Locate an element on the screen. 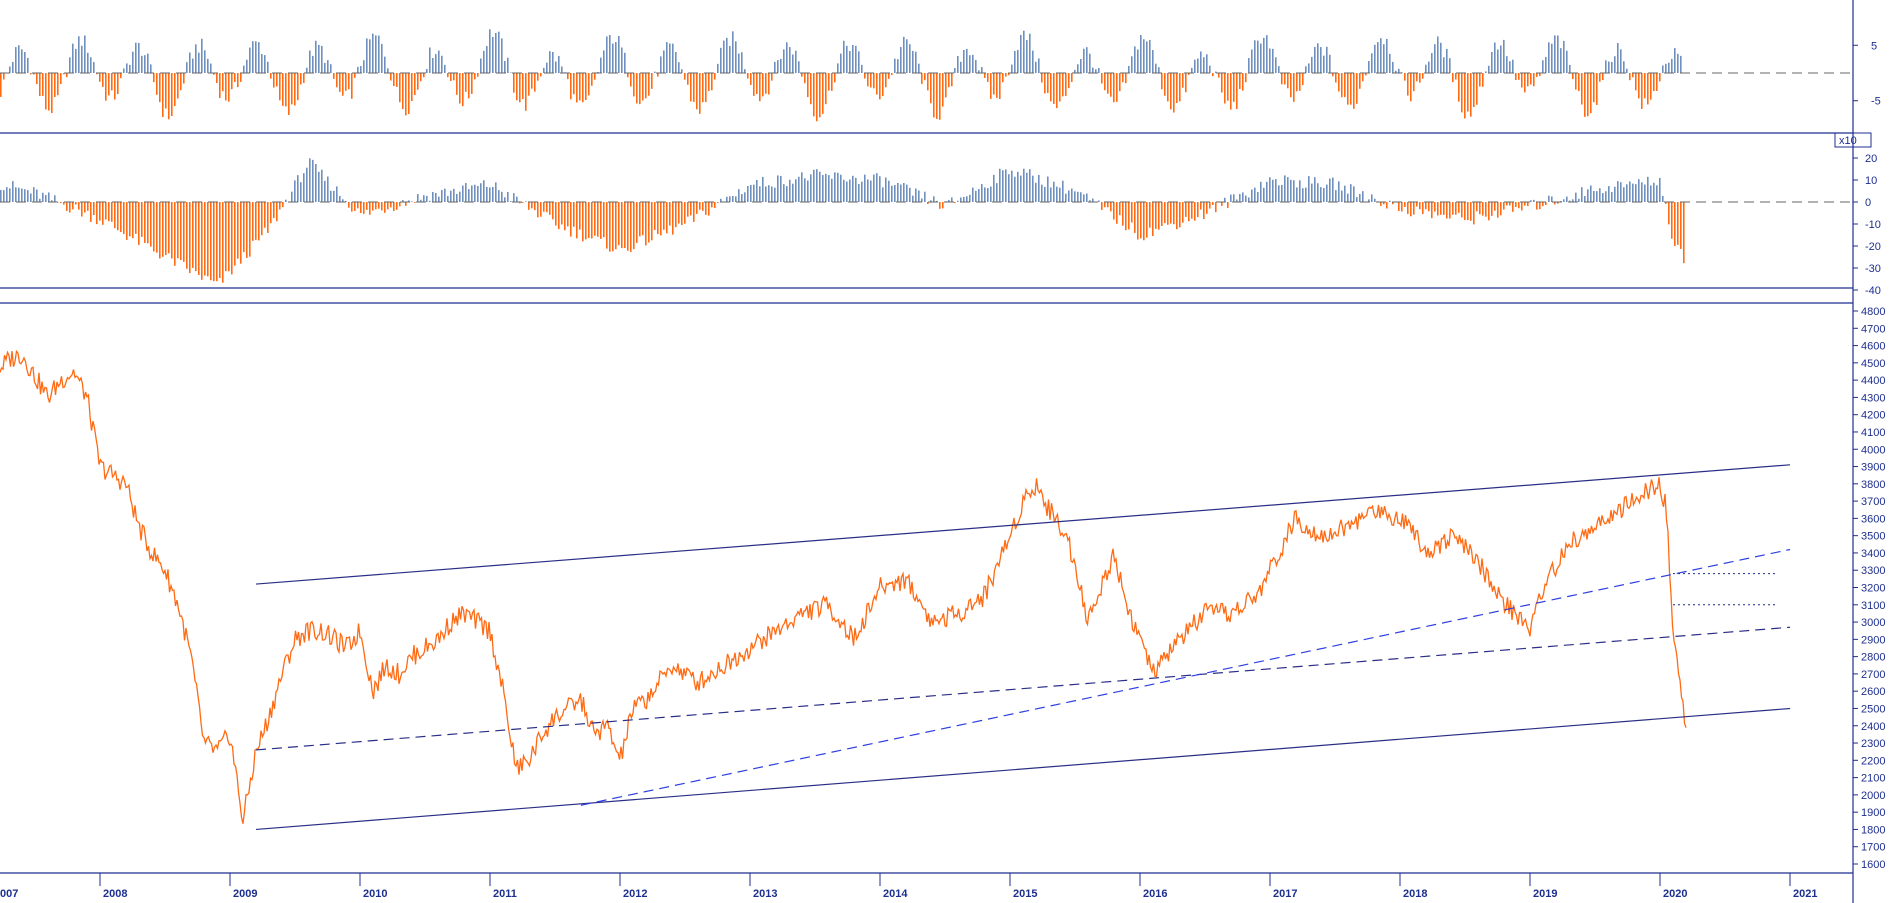  y-tick-label: 3600 is located at coordinates (1873, 519).